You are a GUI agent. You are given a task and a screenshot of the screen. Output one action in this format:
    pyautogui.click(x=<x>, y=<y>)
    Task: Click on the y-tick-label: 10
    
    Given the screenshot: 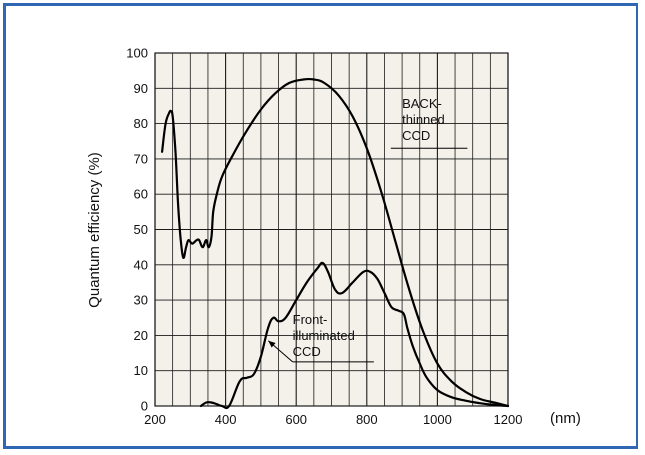 What is the action you would take?
    pyautogui.click(x=141, y=370)
    